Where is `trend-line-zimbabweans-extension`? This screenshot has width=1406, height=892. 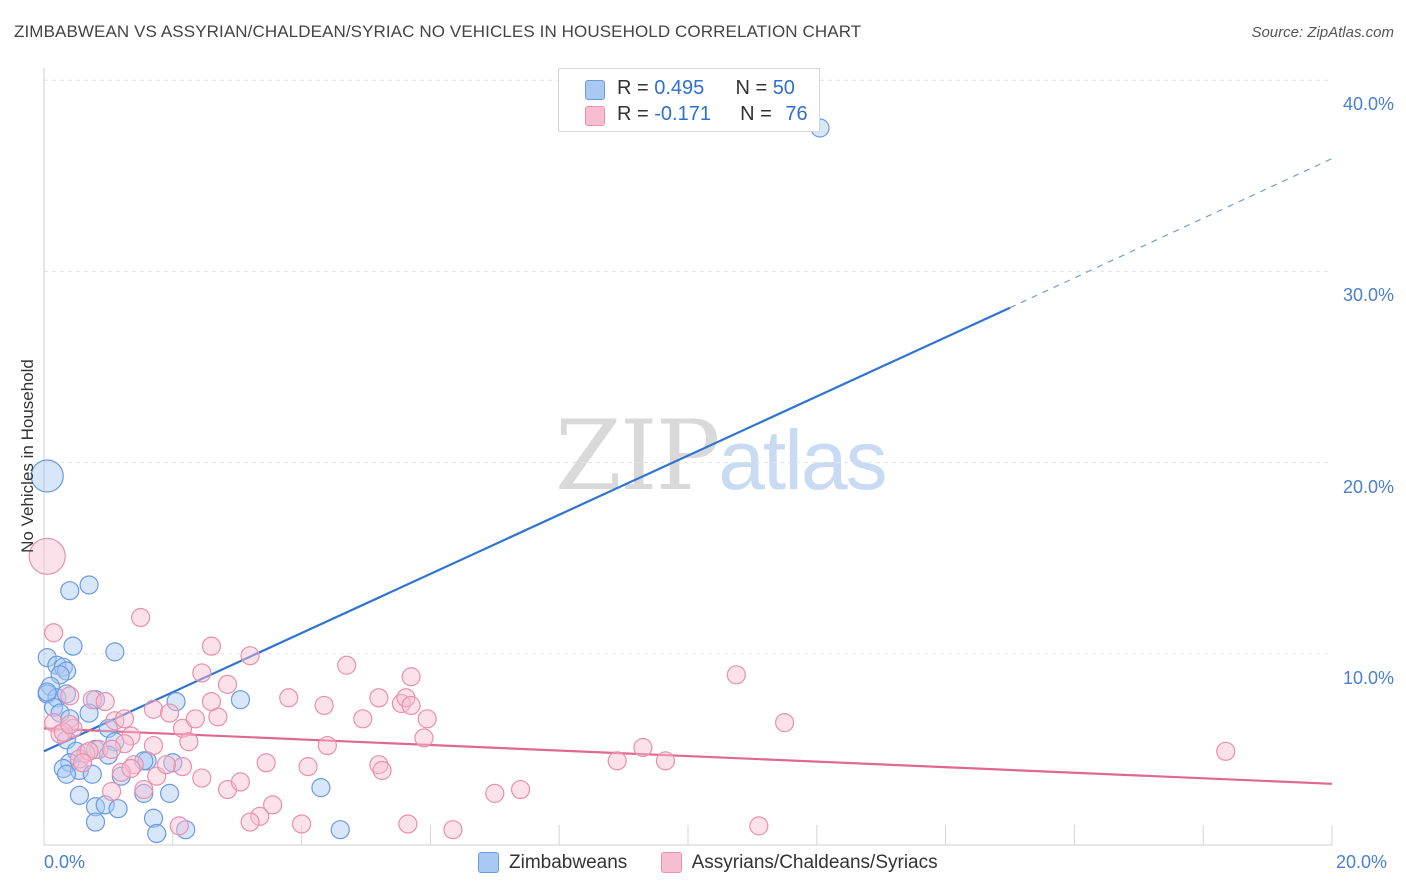 trend-line-zimbabweans-extension is located at coordinates (1171, 233).